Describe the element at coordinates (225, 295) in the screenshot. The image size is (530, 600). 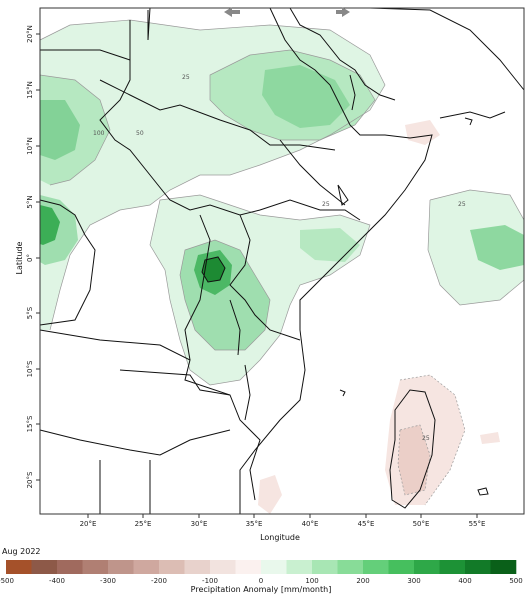
I see `contour-50-lakes` at that location.